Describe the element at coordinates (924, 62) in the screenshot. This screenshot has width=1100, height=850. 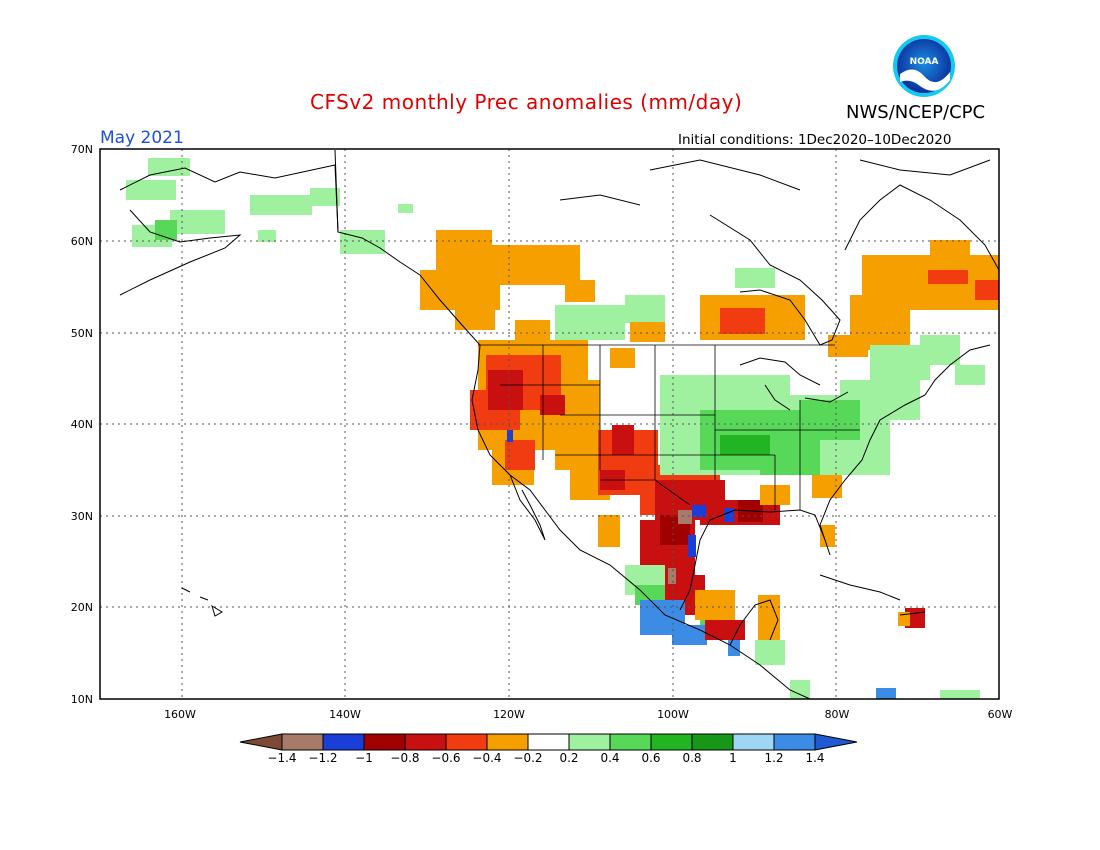
I see `svg-text: NOAA` at that location.